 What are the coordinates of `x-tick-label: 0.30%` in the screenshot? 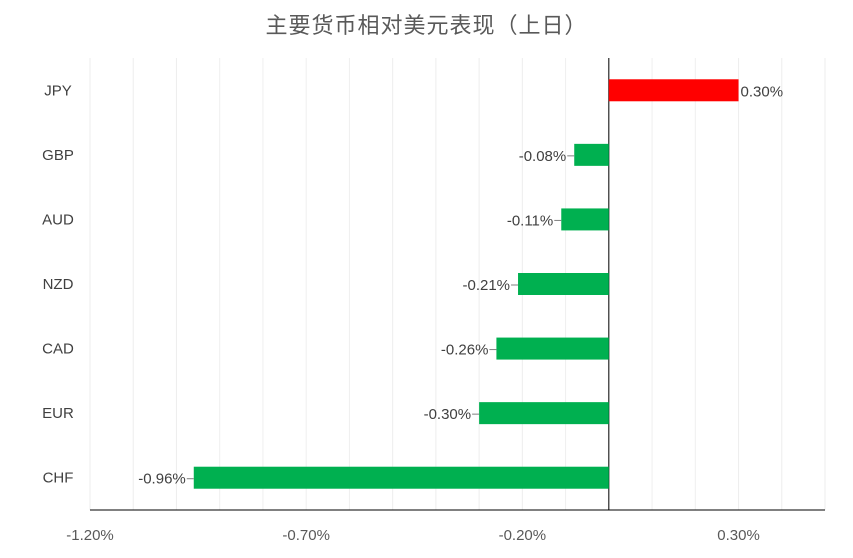 It's located at (738, 535).